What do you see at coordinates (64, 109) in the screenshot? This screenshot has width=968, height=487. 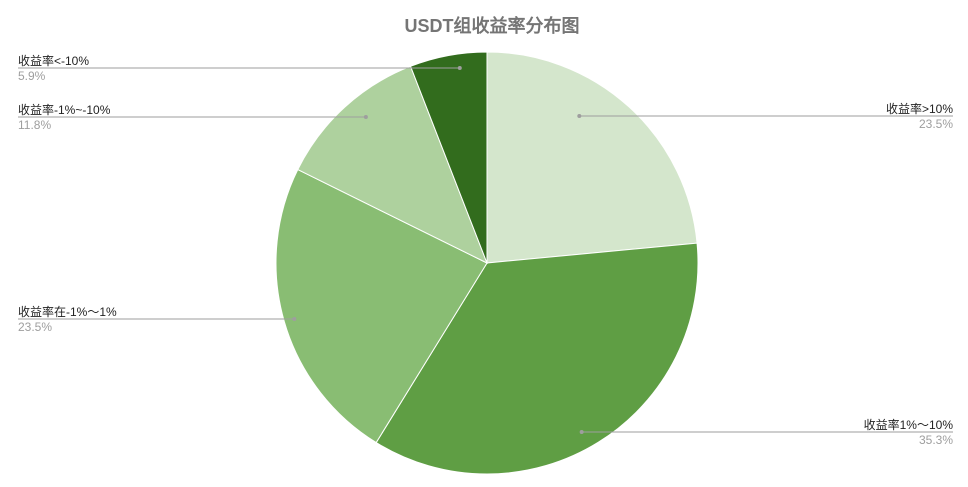 I see `slice-label-3: 收益率-1%~-10%` at bounding box center [64, 109].